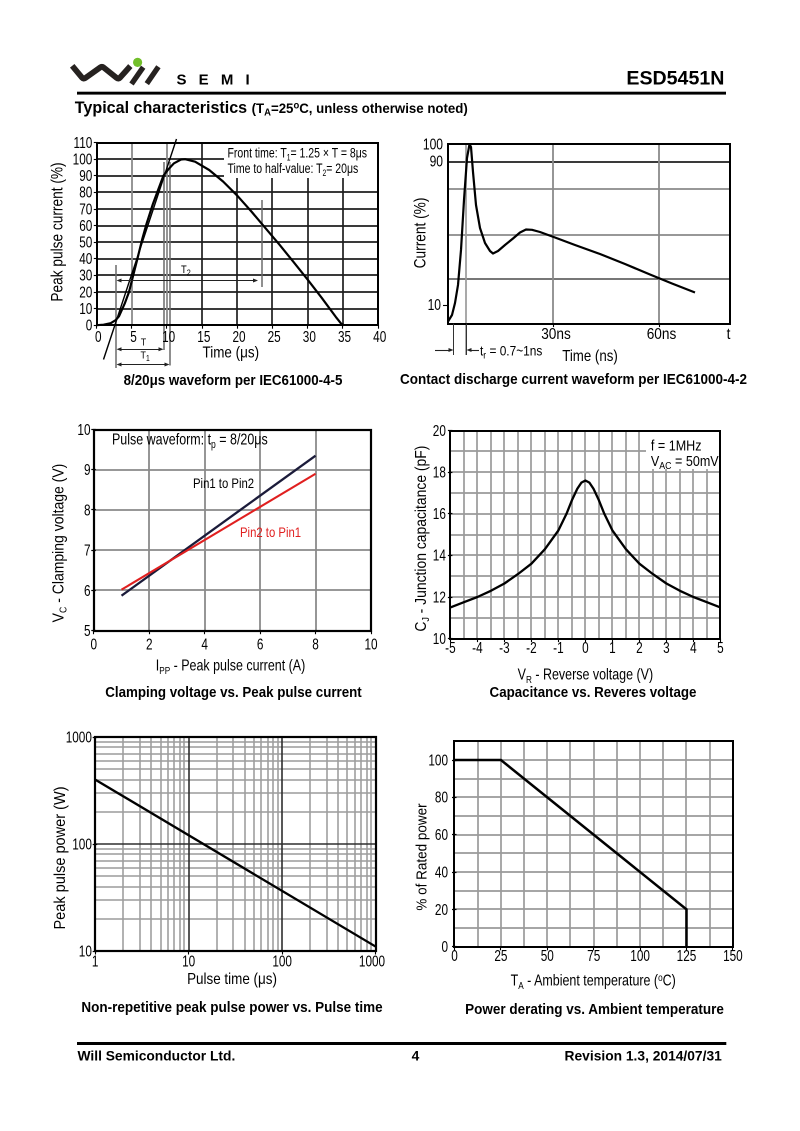  What do you see at coordinates (157, 1055) in the screenshot?
I see `svg-text: Will Semiconductor Ltd.` at bounding box center [157, 1055].